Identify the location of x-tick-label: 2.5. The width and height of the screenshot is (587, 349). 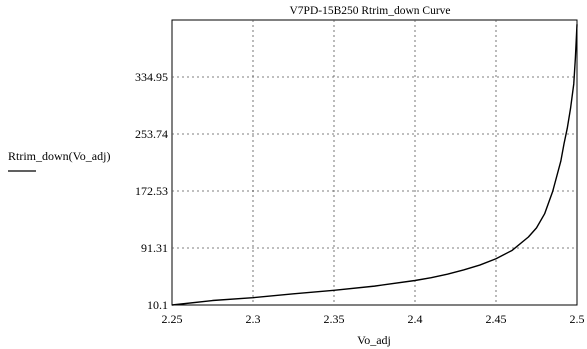
(577, 319).